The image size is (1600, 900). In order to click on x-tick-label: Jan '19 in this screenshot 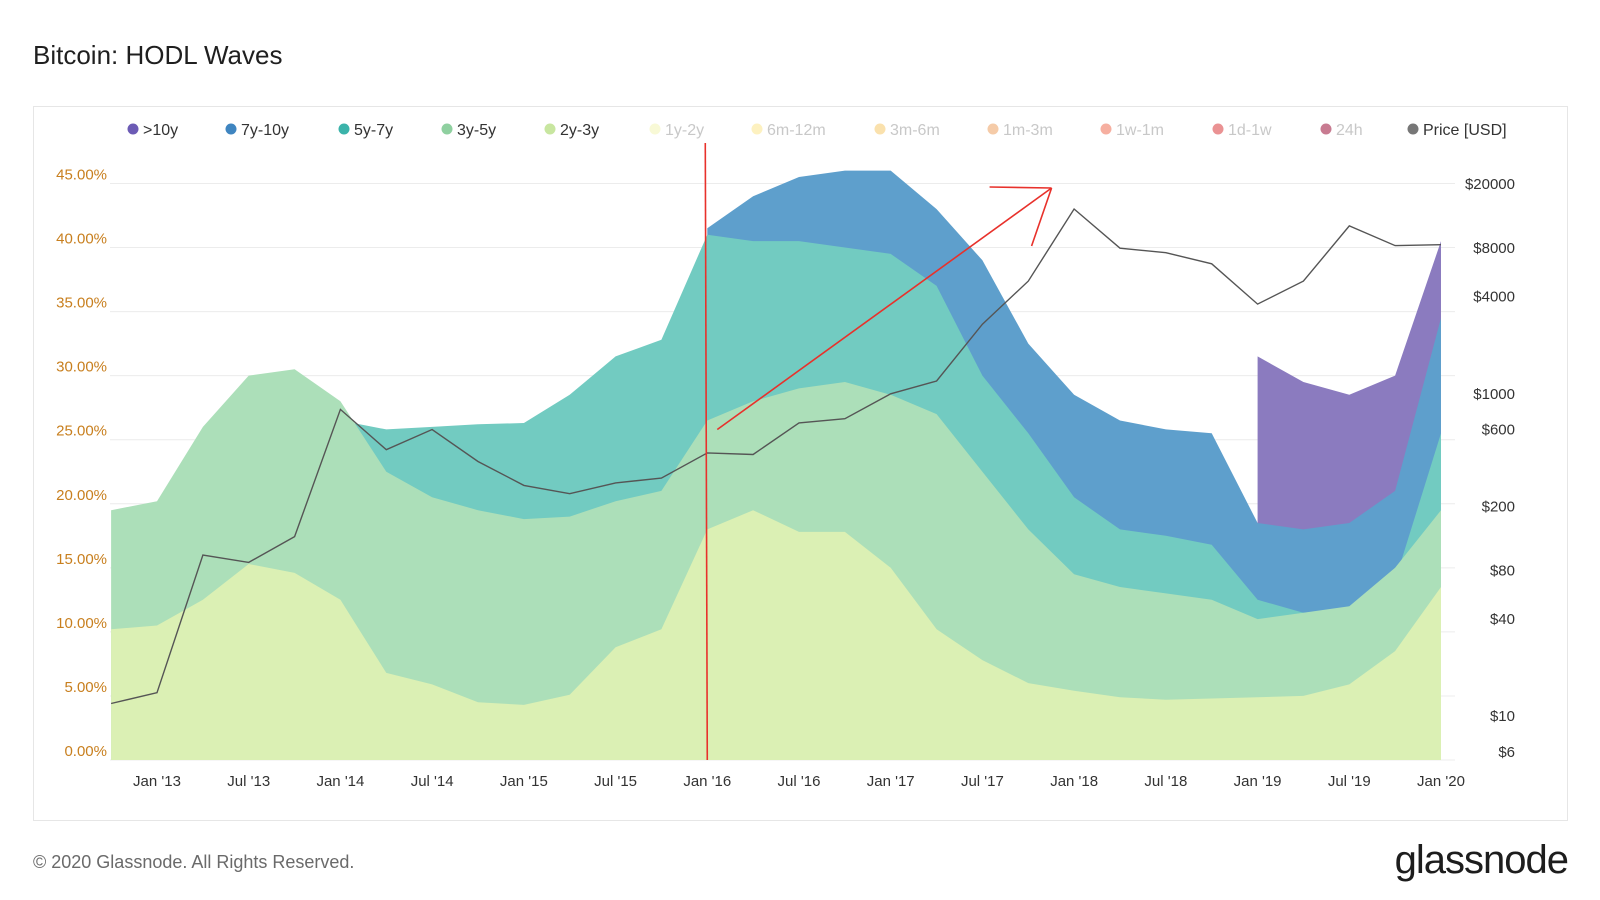, I will do `click(1258, 781)`.